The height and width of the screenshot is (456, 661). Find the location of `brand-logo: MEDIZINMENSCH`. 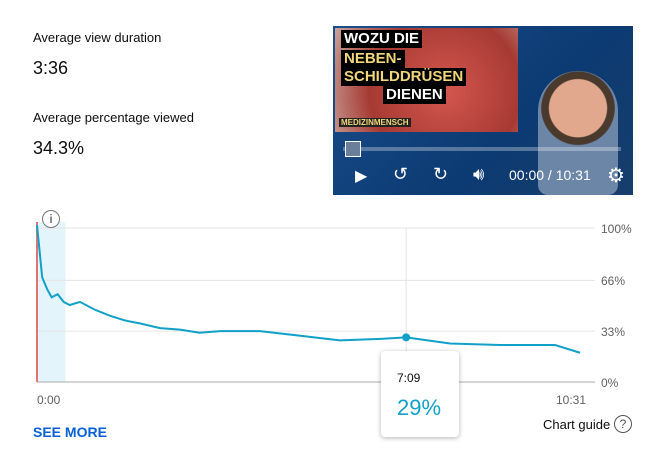

brand-logo: MEDIZINMENSCH is located at coordinates (375, 122).